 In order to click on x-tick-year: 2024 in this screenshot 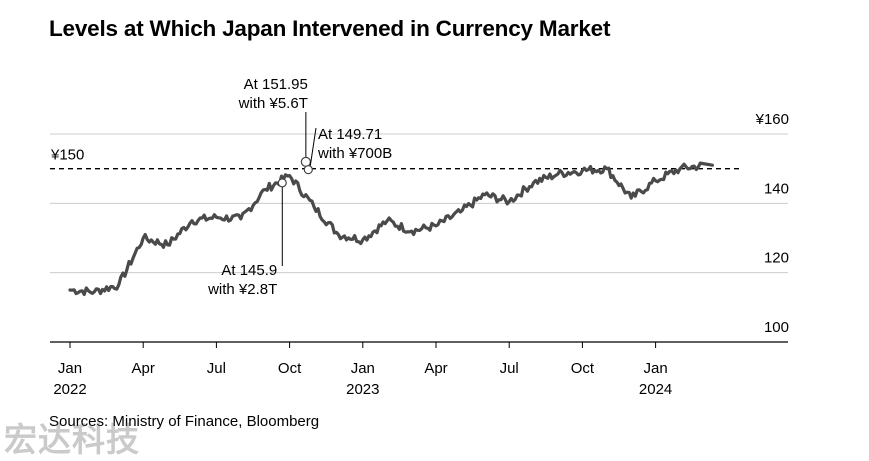, I will do `click(655, 389)`.